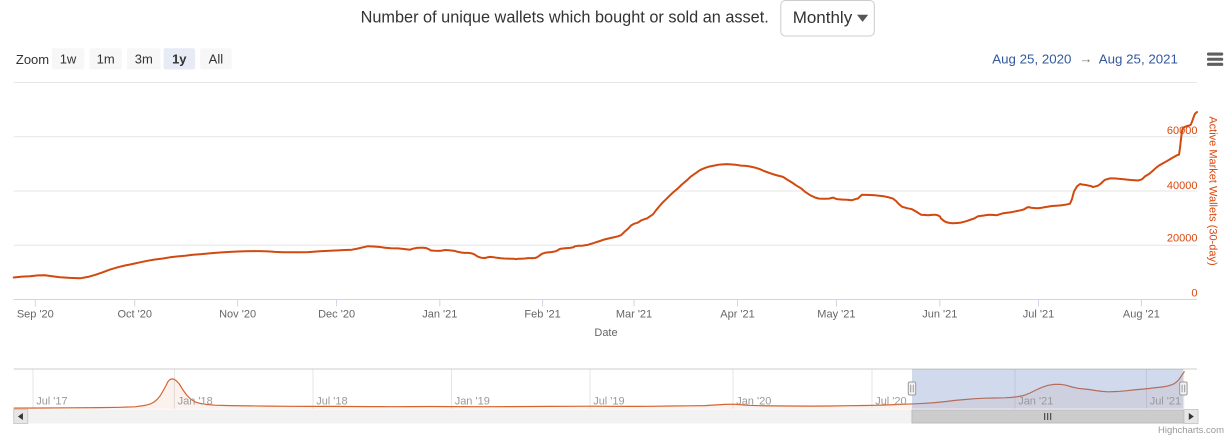 The image size is (1230, 435). Describe the element at coordinates (32, 59) in the screenshot. I see `svg-text: Zoom` at that location.